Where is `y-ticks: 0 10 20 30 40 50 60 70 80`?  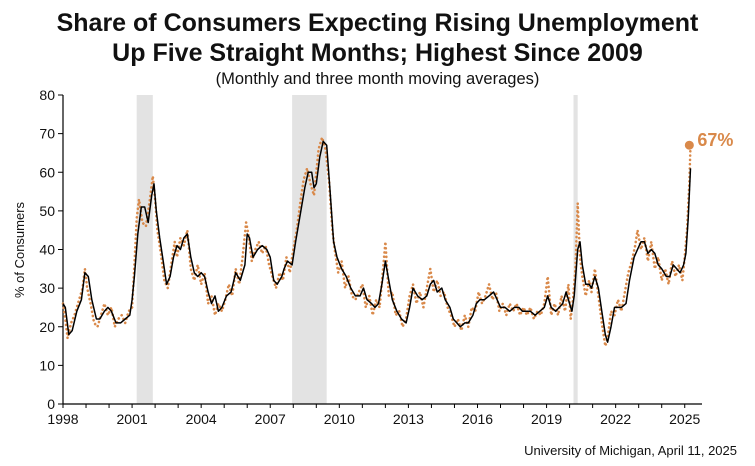
y-ticks: 0 10 20 30 40 50 60 70 80 is located at coordinates (51, 249).